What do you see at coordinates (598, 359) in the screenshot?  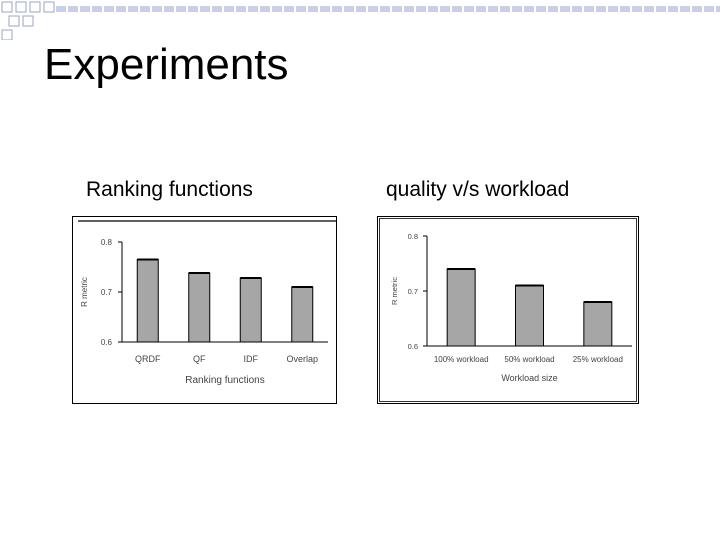 I see `category-label: 25% workload` at bounding box center [598, 359].